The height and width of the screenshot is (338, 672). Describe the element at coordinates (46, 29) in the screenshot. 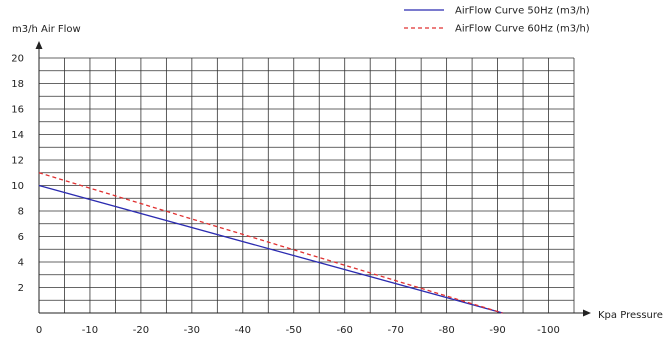

I see `y-axis-label: m3/h Air Flow` at that location.